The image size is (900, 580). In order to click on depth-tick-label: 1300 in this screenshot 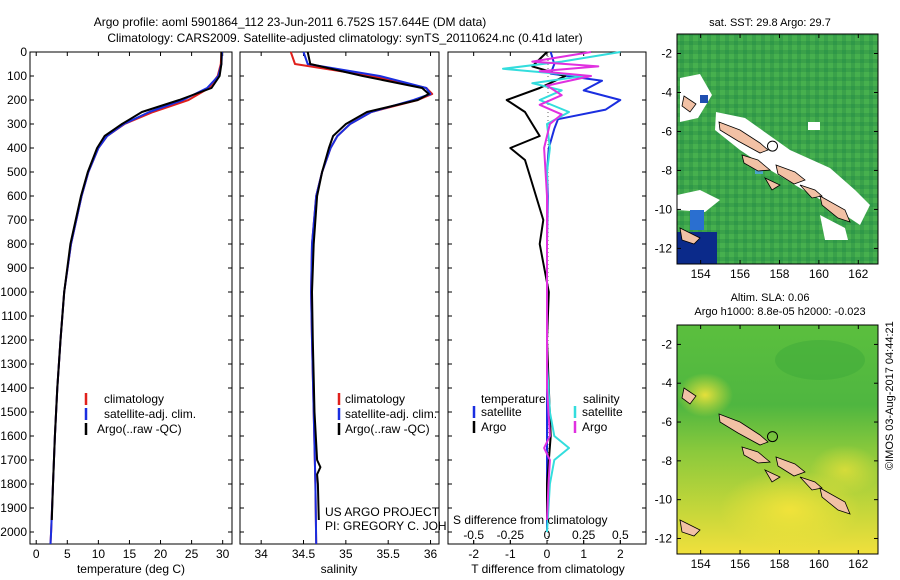, I will do `click(13, 364)`.